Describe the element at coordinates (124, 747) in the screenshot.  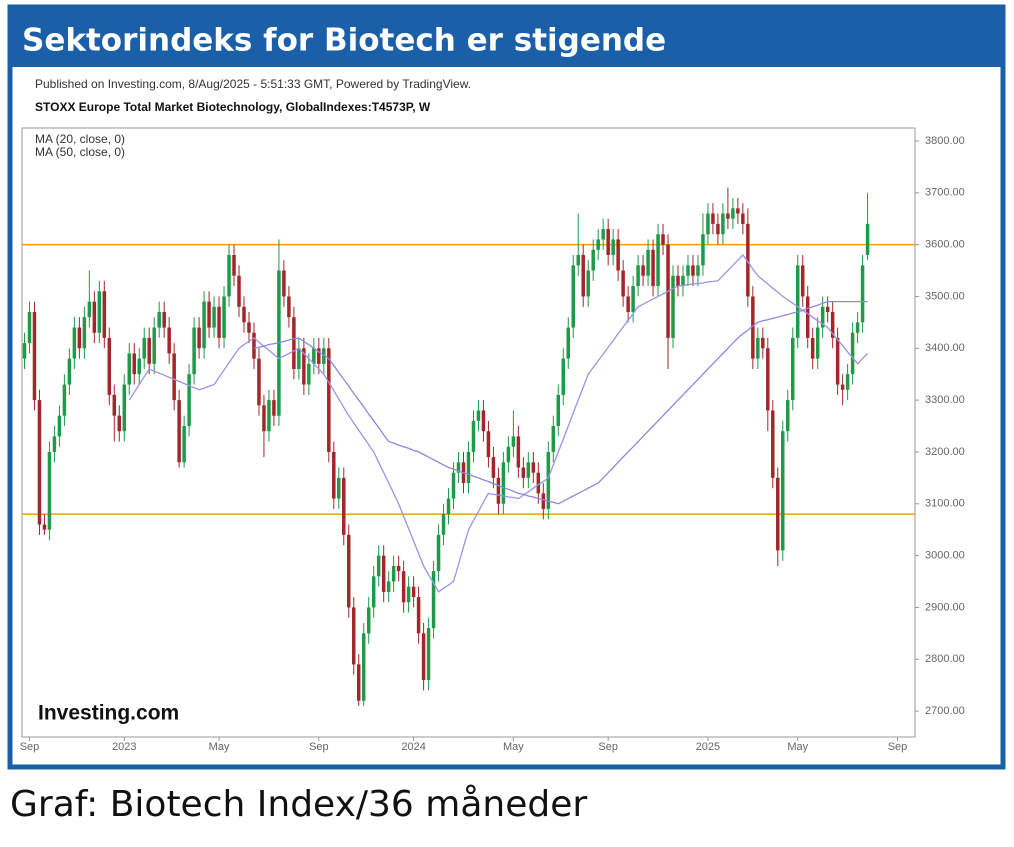
I see `x-tick-label: 2023` at that location.